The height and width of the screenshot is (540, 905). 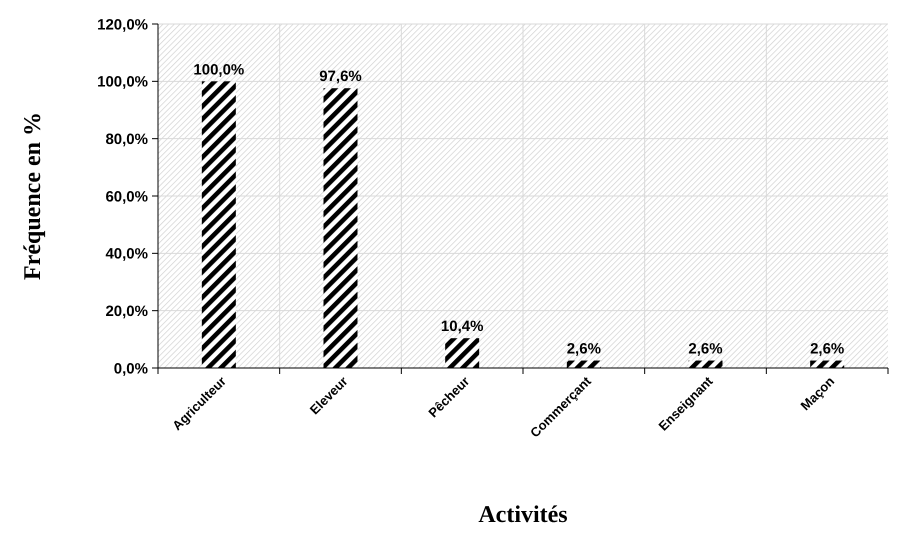 What do you see at coordinates (122, 25) in the screenshot?
I see `y-tick-label: 120,0%` at bounding box center [122, 25].